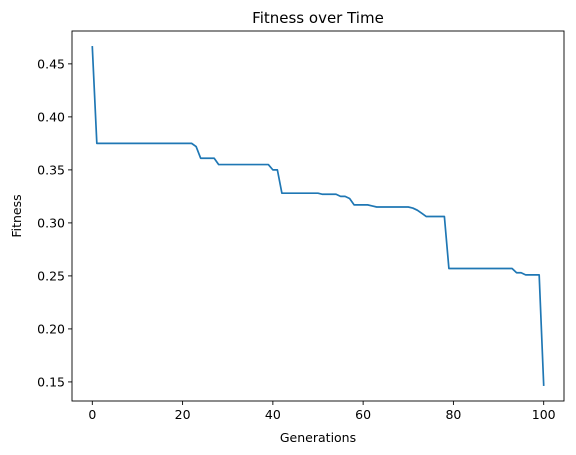  What do you see at coordinates (183, 414) in the screenshot?
I see `x-tick-label: 20` at bounding box center [183, 414].